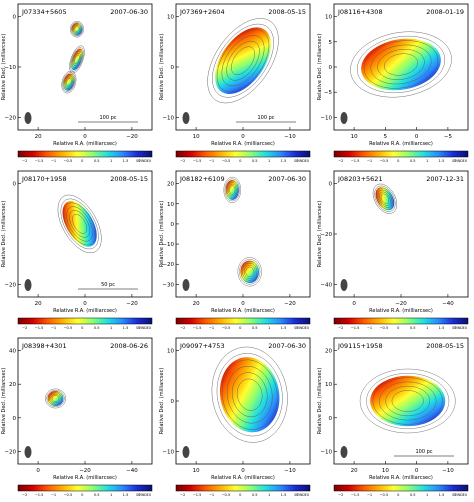  I want to click on x-tick-label: −5, so click(448, 137).